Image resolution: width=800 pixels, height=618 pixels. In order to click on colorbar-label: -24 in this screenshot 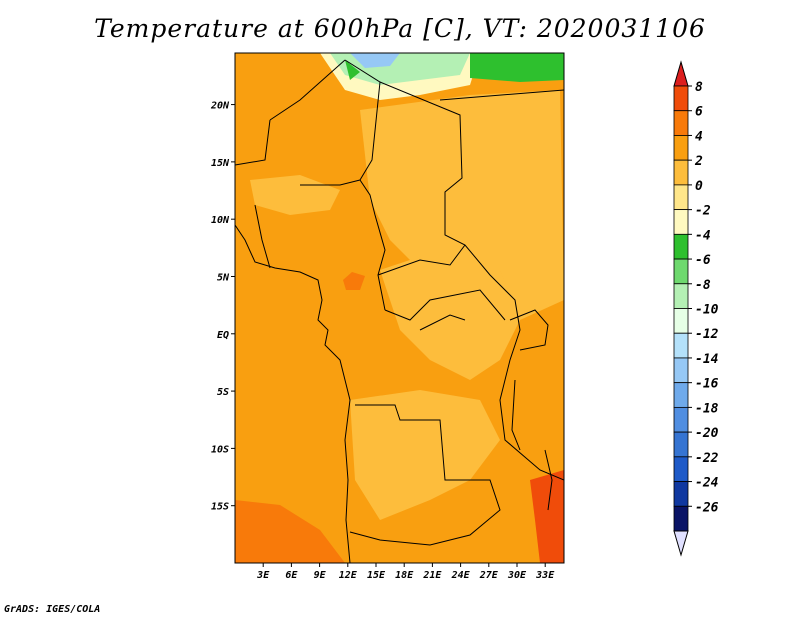, I will do `click(707, 483)`.